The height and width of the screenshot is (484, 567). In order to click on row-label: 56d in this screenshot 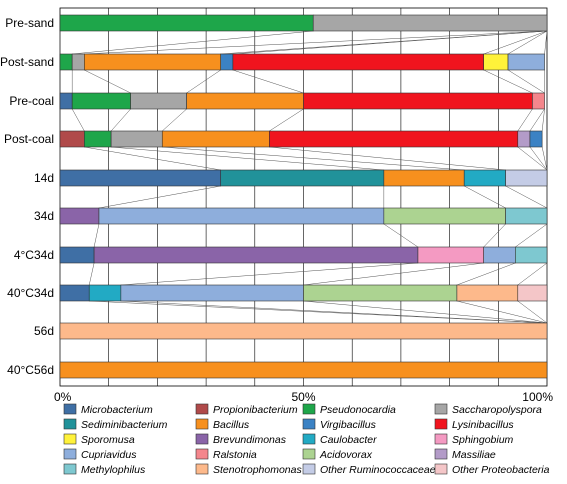, I will do `click(44, 331)`.